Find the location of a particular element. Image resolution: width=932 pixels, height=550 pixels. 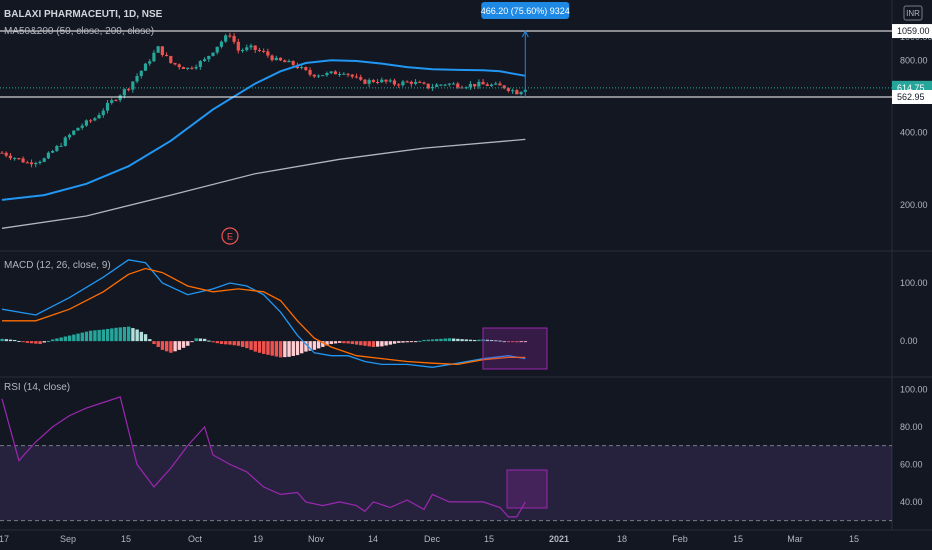

rsi-band is located at coordinates (446, 483).